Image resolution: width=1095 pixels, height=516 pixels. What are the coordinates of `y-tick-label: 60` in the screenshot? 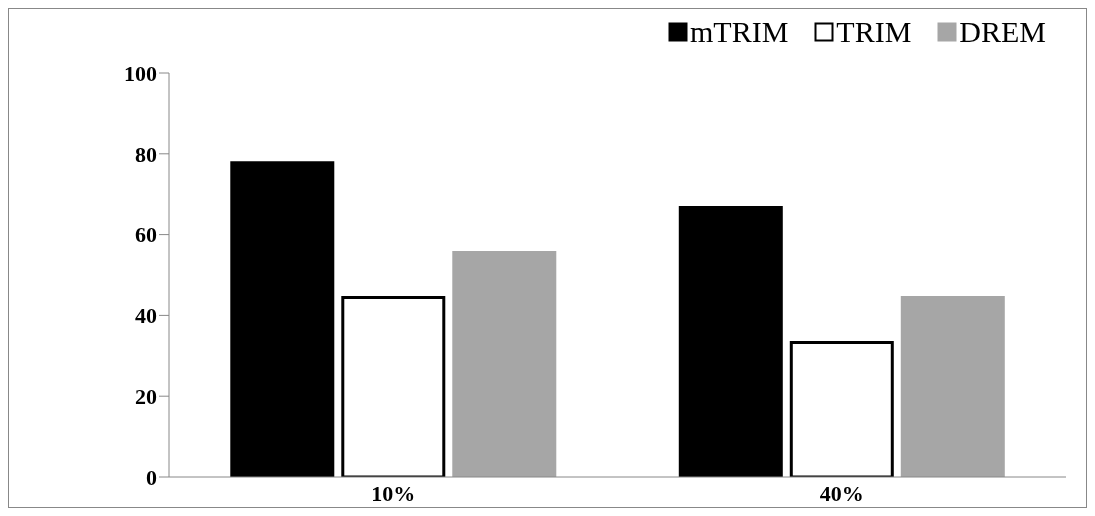 It's located at (146, 235).